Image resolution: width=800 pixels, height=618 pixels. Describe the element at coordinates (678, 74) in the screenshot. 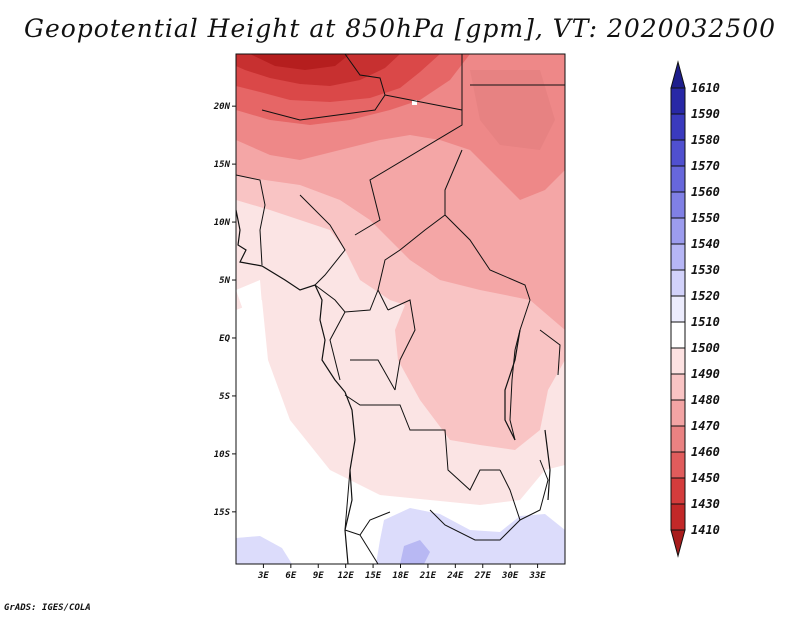

I see `colorbar-top-arrow` at that location.